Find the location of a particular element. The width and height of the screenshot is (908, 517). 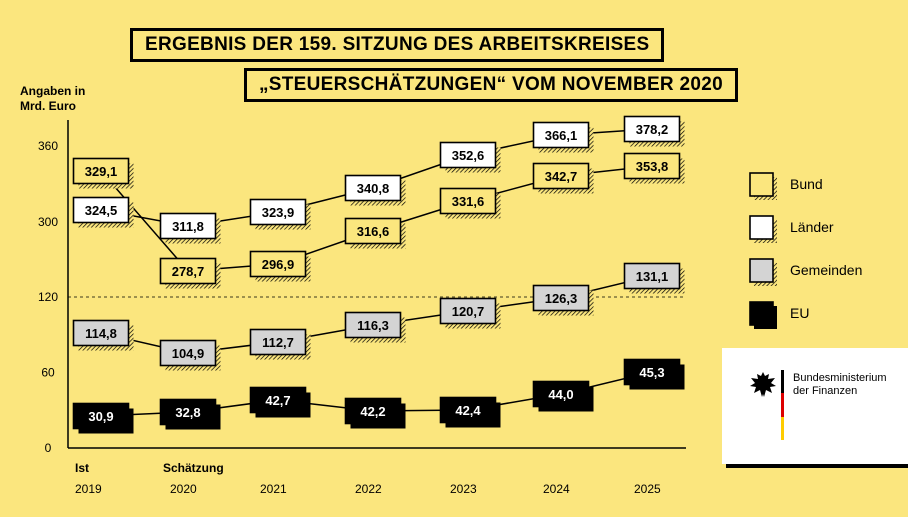

data-point-eu: 42,2 is located at coordinates (375, 413).